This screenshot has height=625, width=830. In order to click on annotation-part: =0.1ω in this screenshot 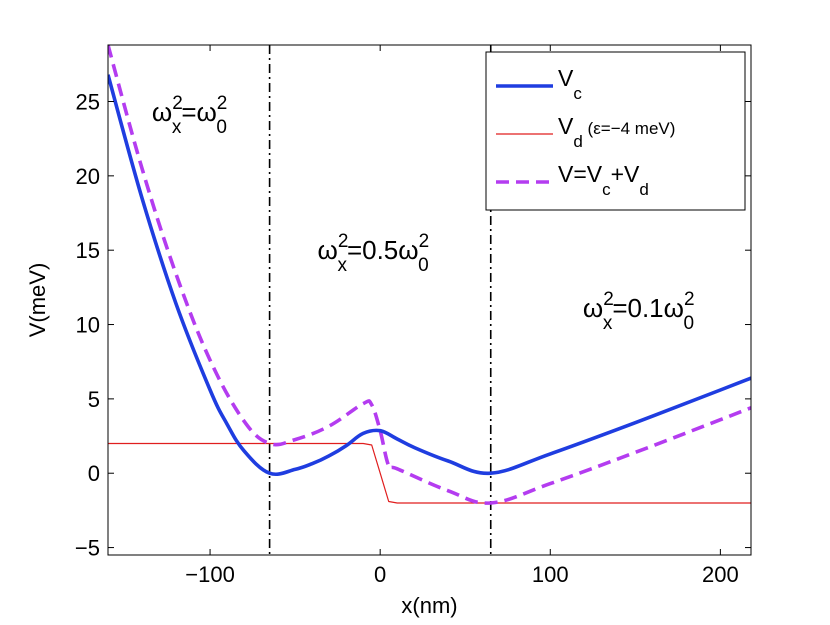, I will do `click(648, 308)`.